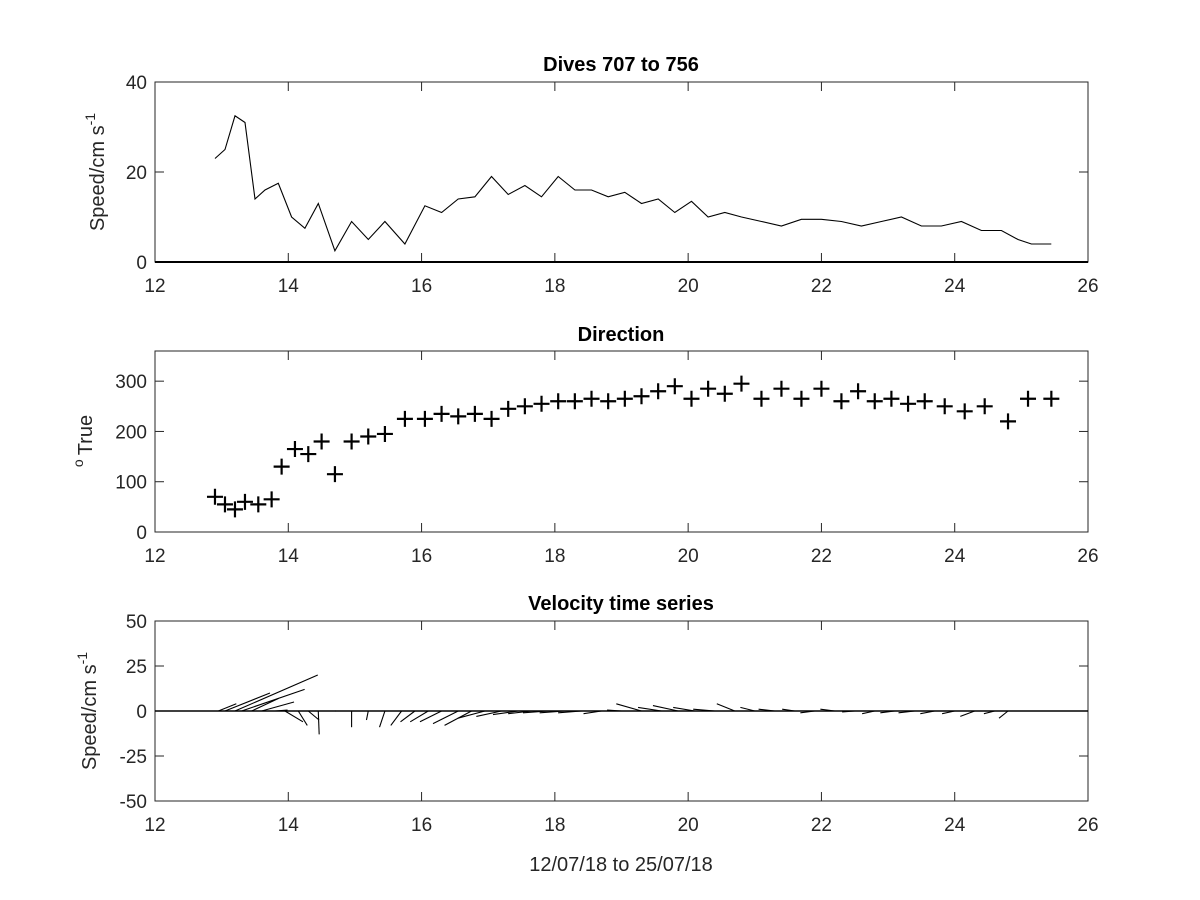  I want to click on series-line, so click(633, 183).